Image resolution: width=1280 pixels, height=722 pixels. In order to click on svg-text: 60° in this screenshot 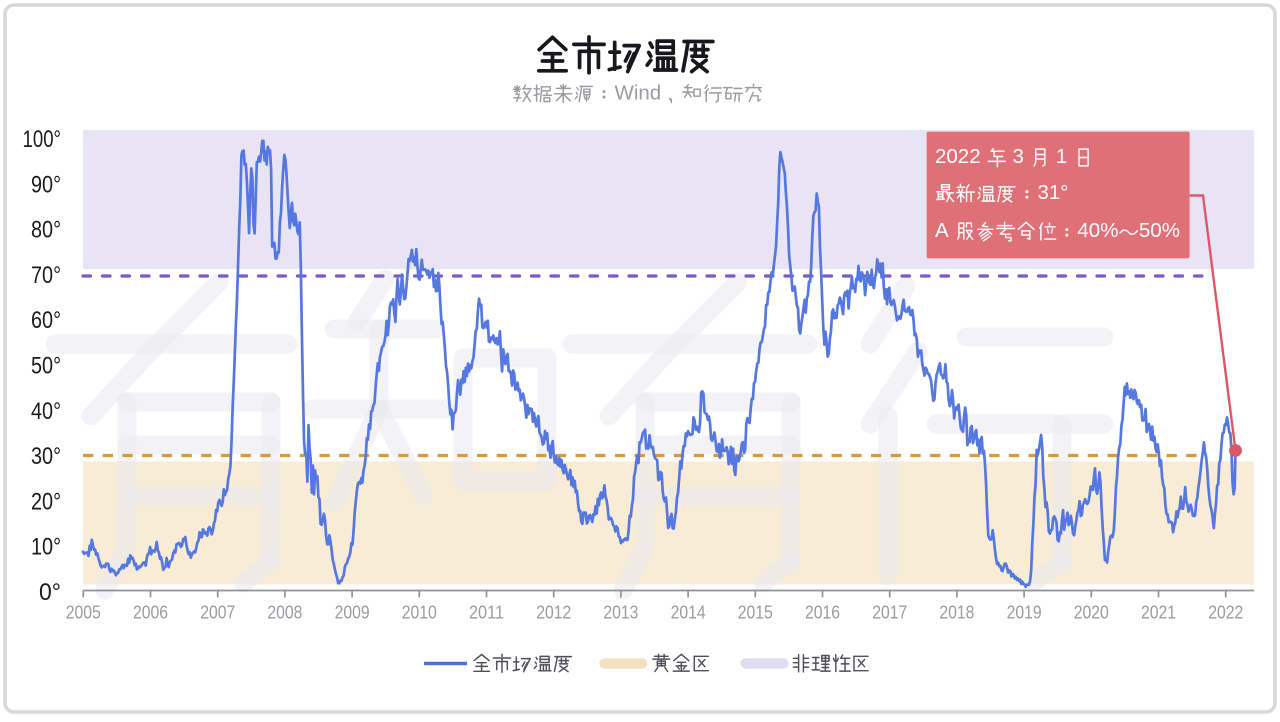, I will do `click(46, 320)`.